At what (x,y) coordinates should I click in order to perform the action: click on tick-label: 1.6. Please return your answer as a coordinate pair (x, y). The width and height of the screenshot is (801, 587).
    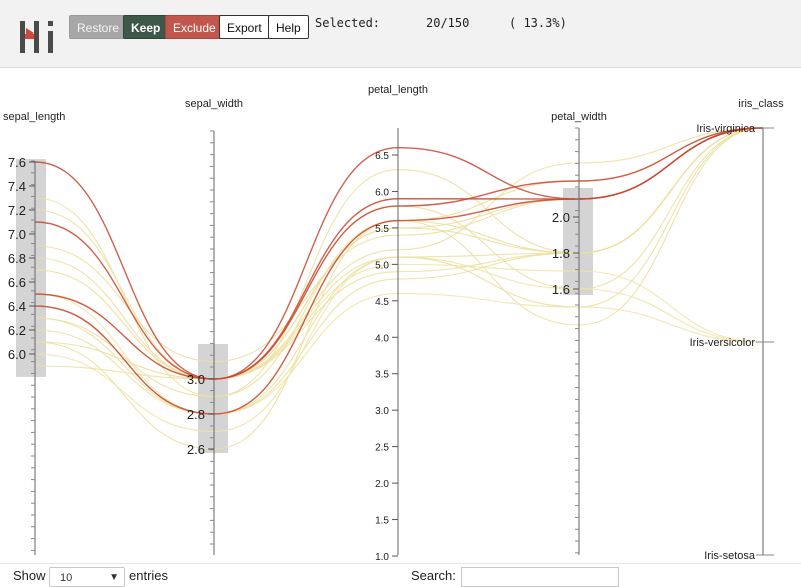
    Looking at the image, I should click on (561, 289).